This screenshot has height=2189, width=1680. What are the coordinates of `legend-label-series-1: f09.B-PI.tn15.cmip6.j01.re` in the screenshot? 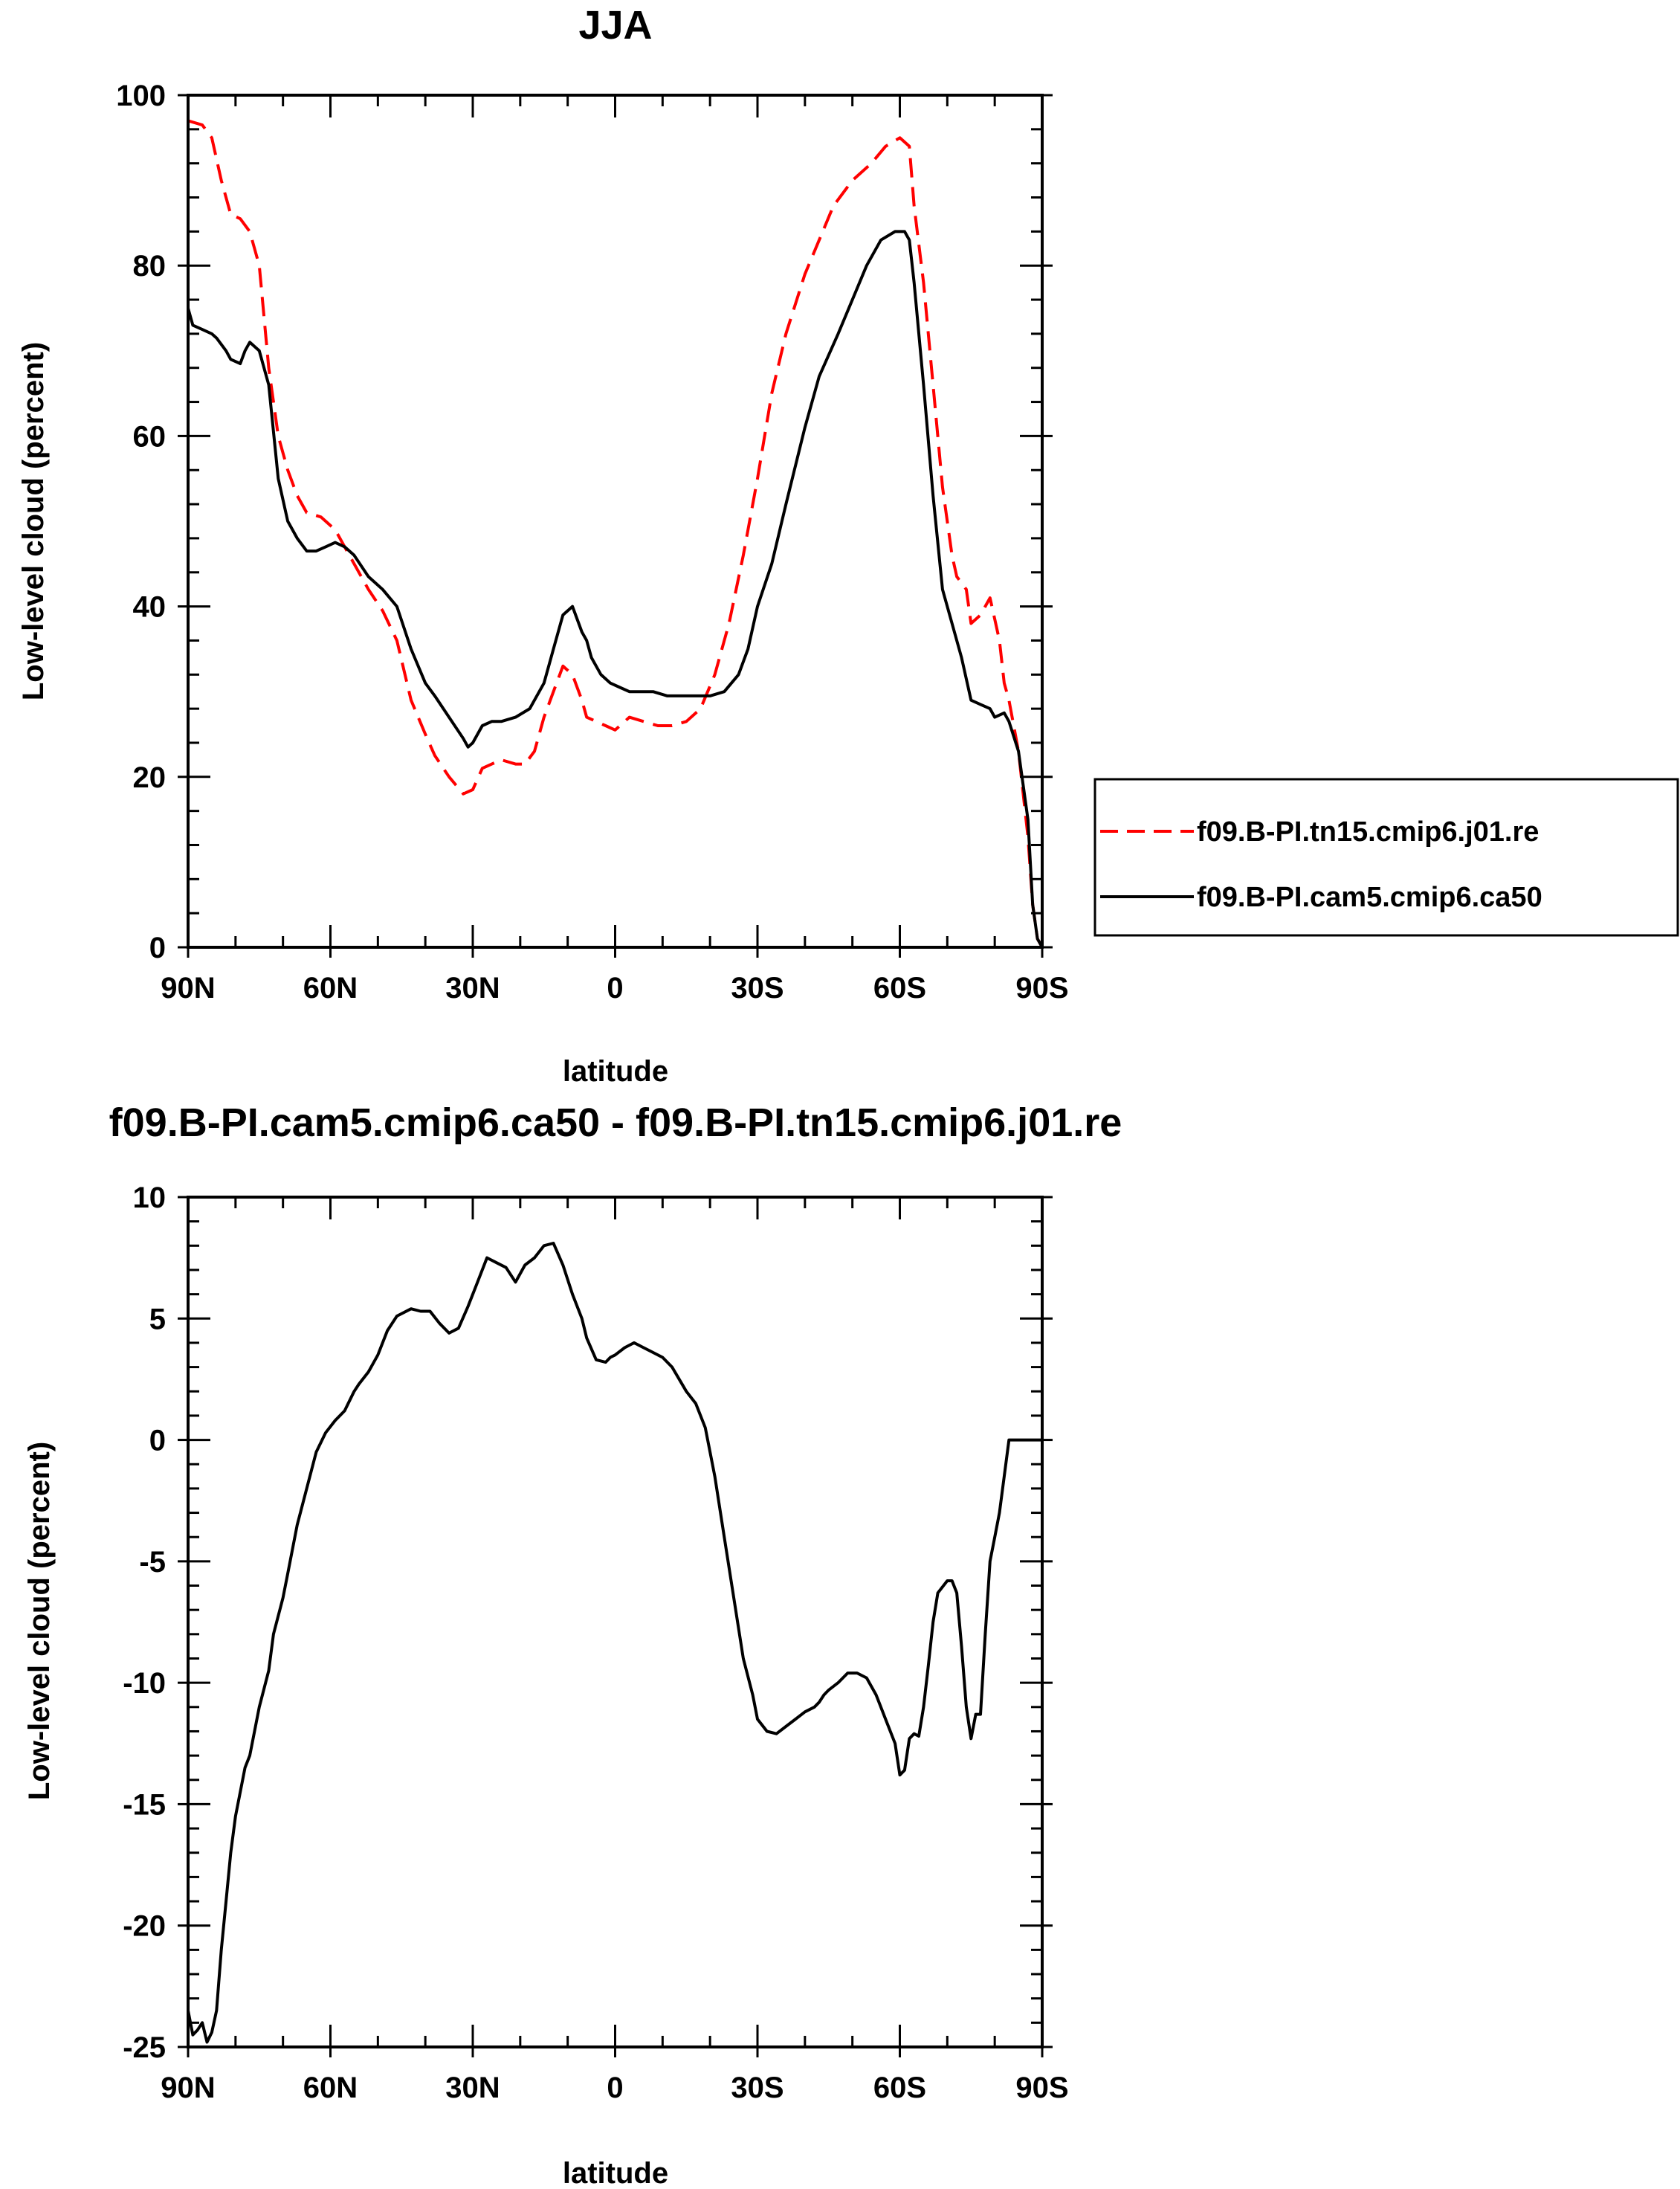 It's located at (1368, 832).